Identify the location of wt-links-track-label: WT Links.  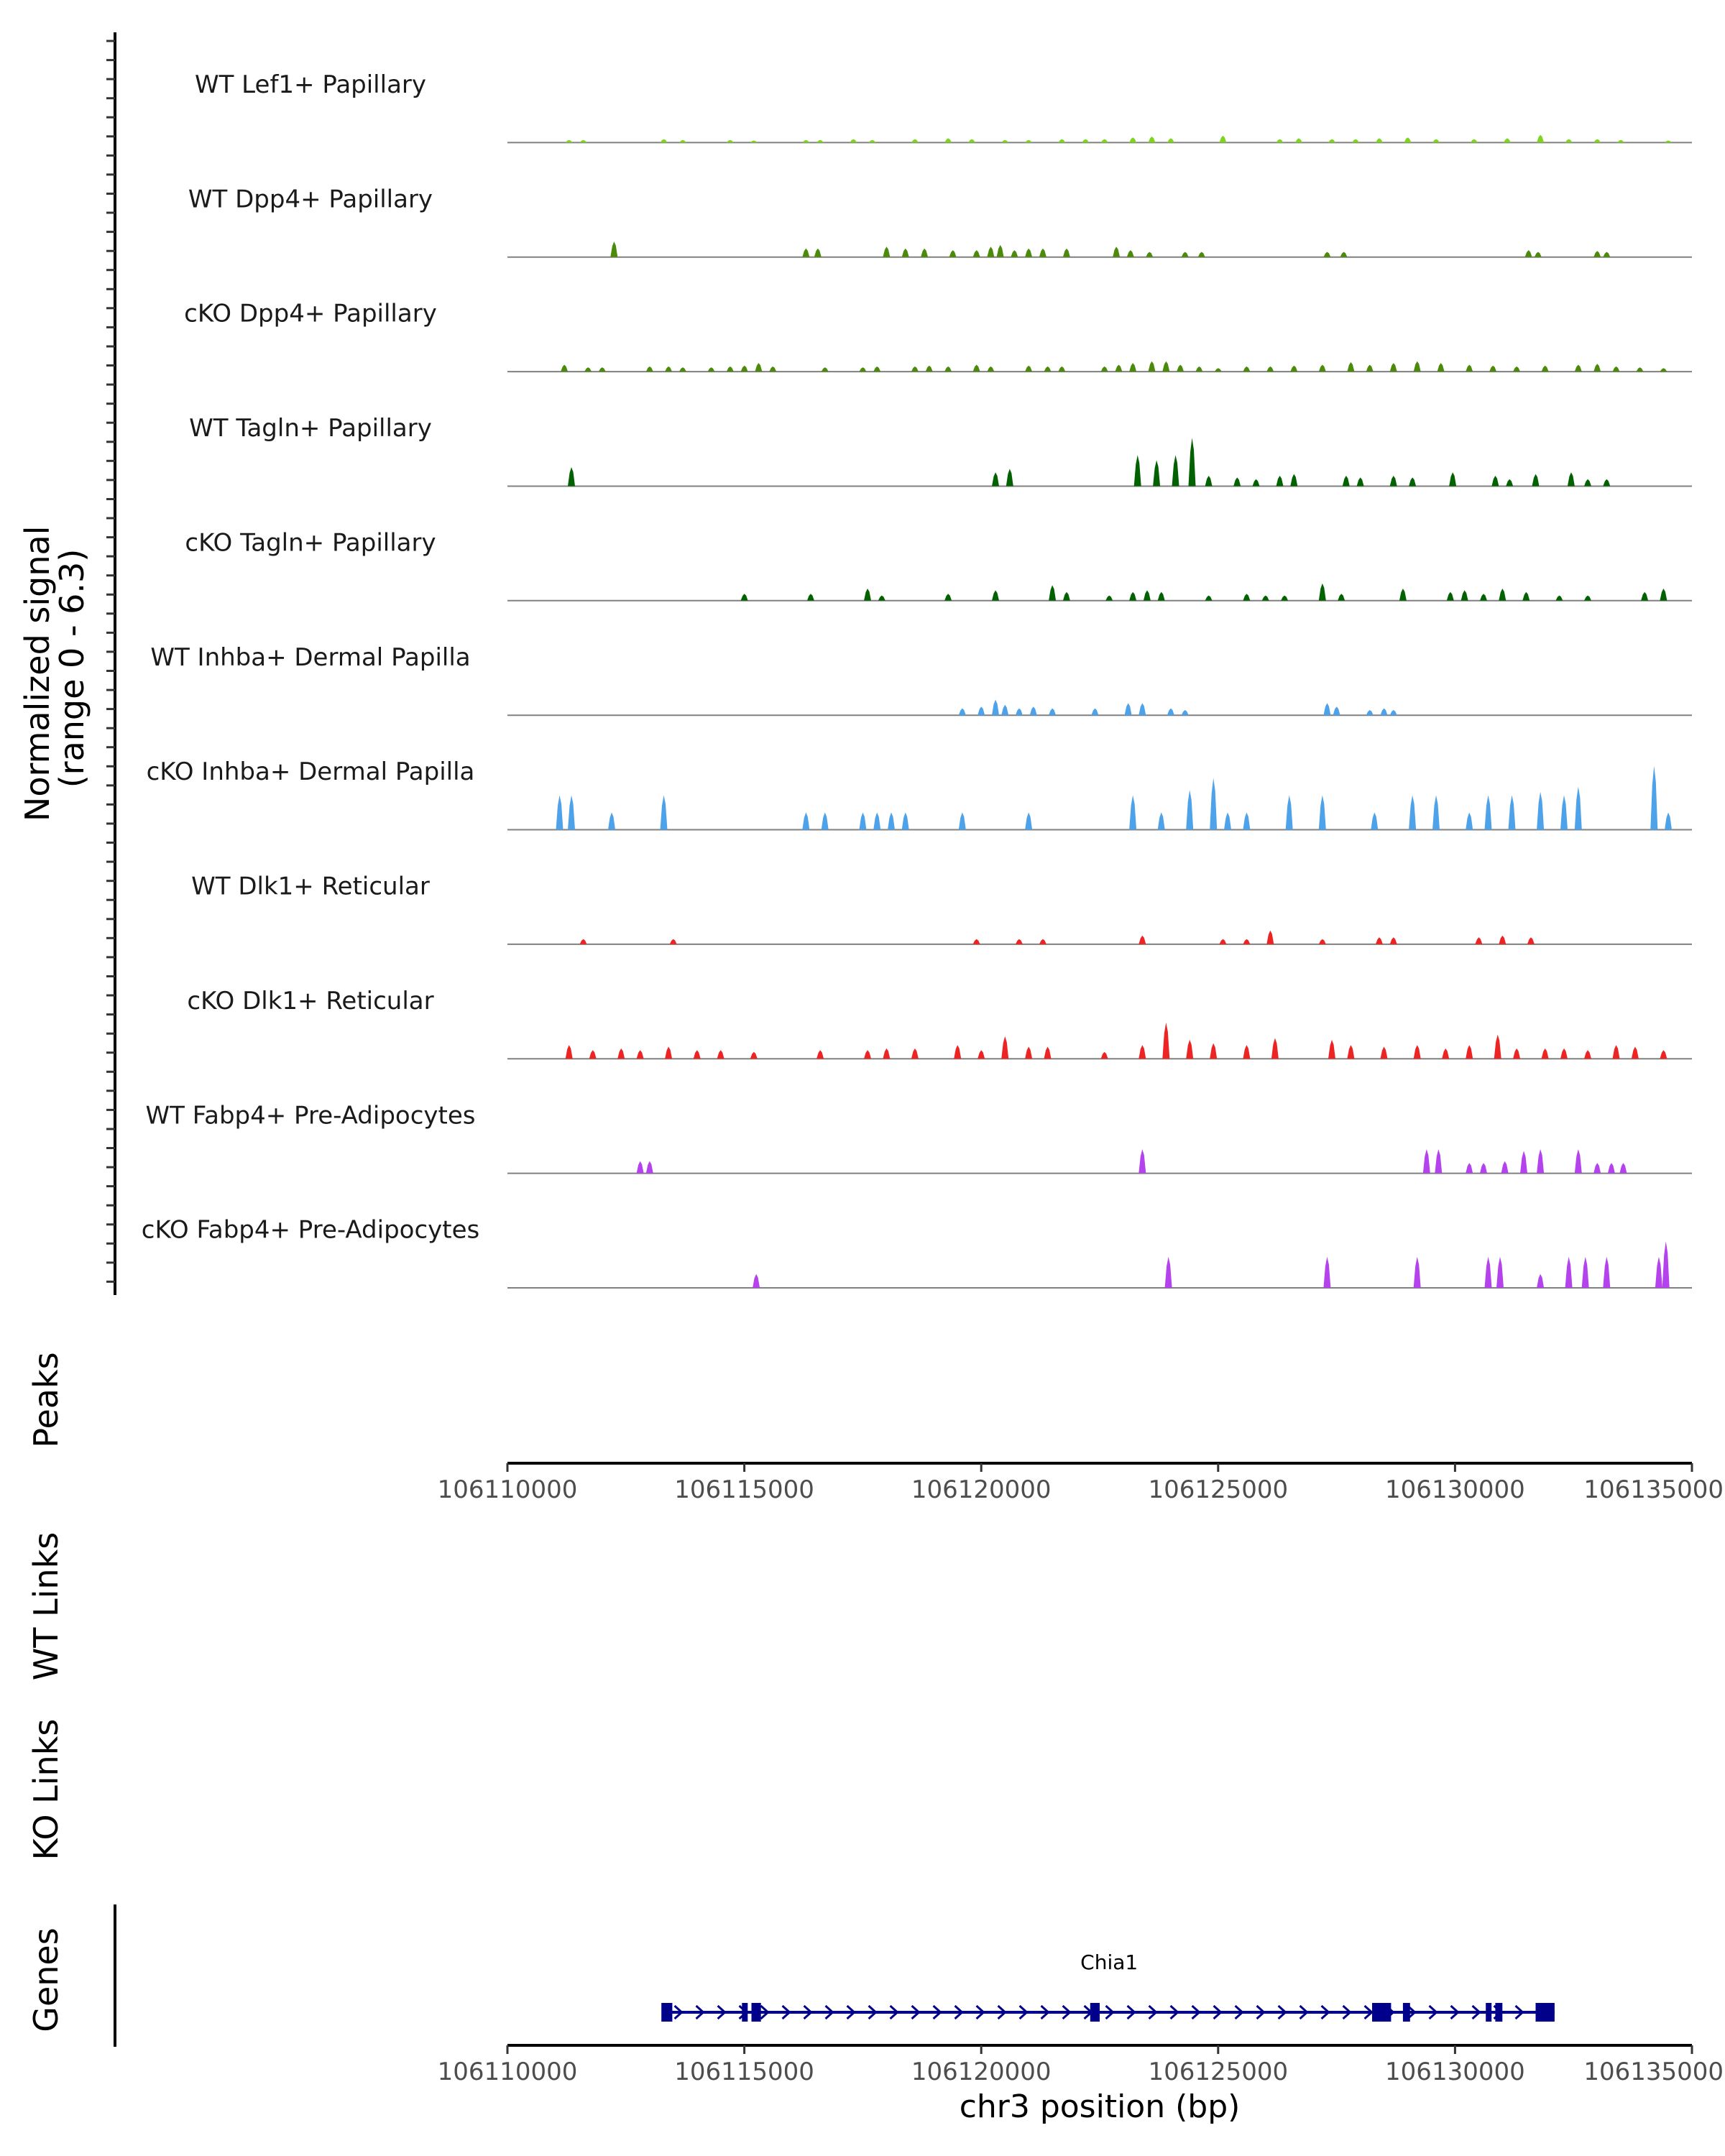
(46, 1606).